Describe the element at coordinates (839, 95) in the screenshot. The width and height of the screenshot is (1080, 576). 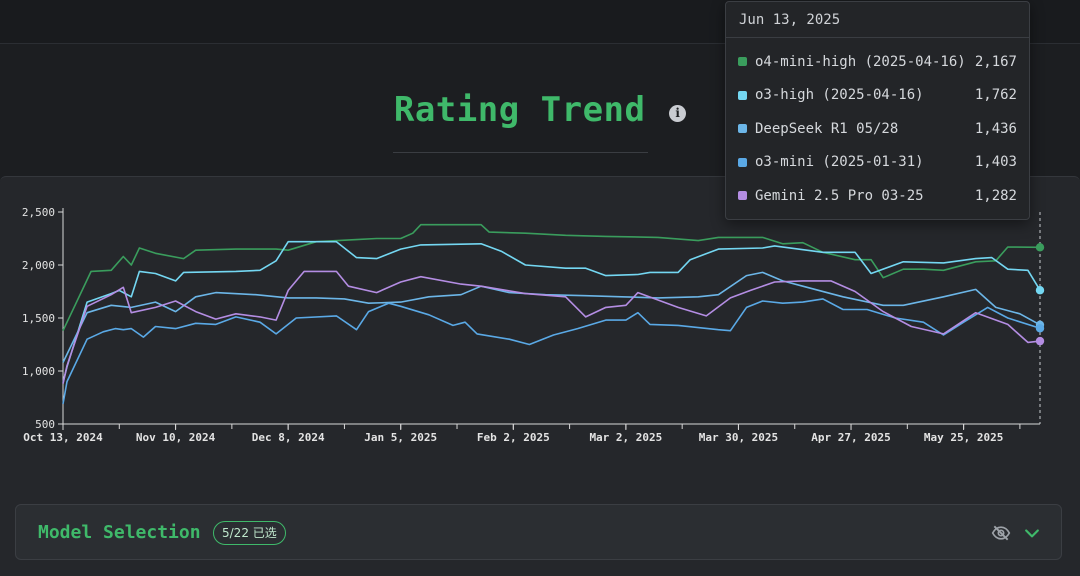
I see `tooltip-series-name: o3-high (2025-04-16)` at that location.